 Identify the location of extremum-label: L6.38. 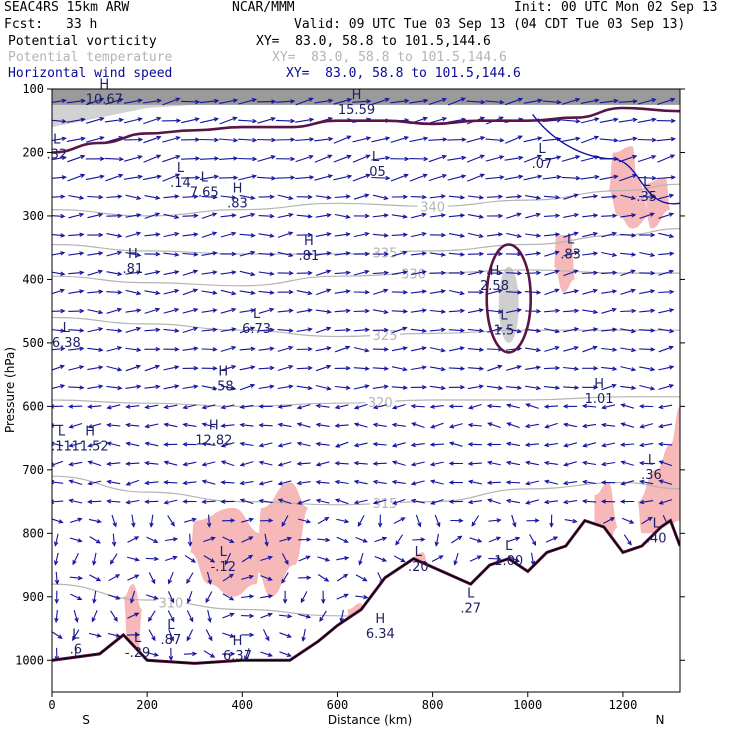
(66, 336).